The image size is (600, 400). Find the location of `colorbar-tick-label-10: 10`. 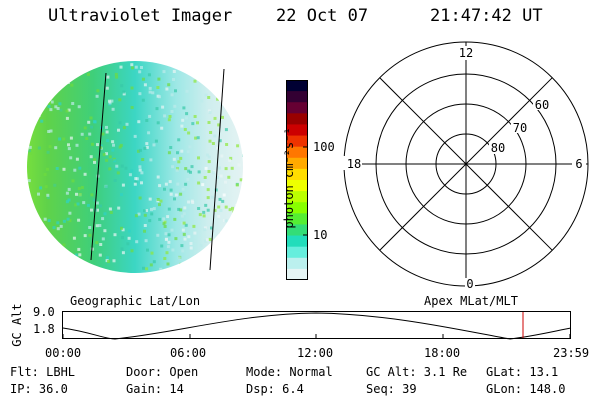

colorbar-tick-label-10: 10 is located at coordinates (320, 235).